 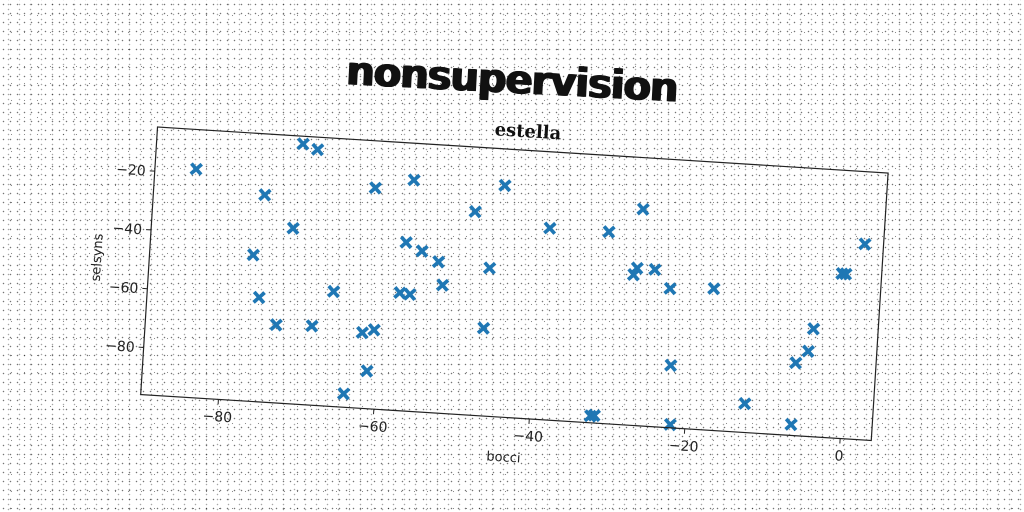 I want to click on y-axis-label: selsyns, so click(x=98, y=257).